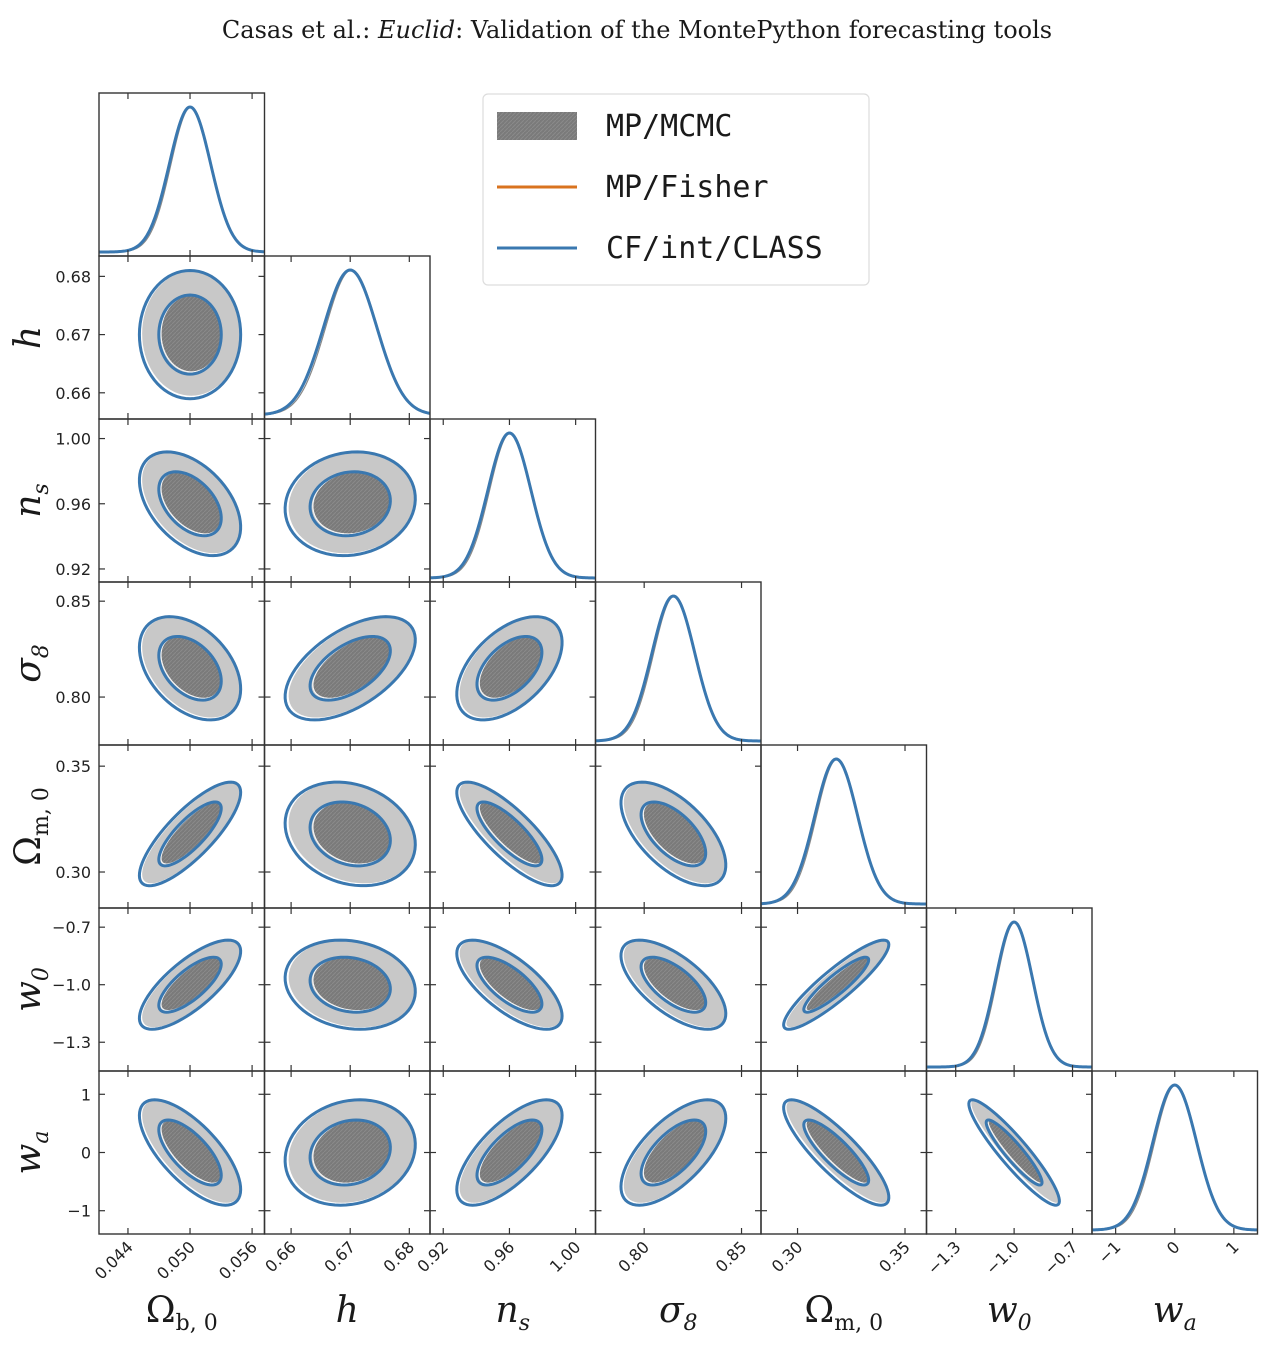  Describe the element at coordinates (71, 927) in the screenshot. I see `y-tick-label: −0.7` at that location.